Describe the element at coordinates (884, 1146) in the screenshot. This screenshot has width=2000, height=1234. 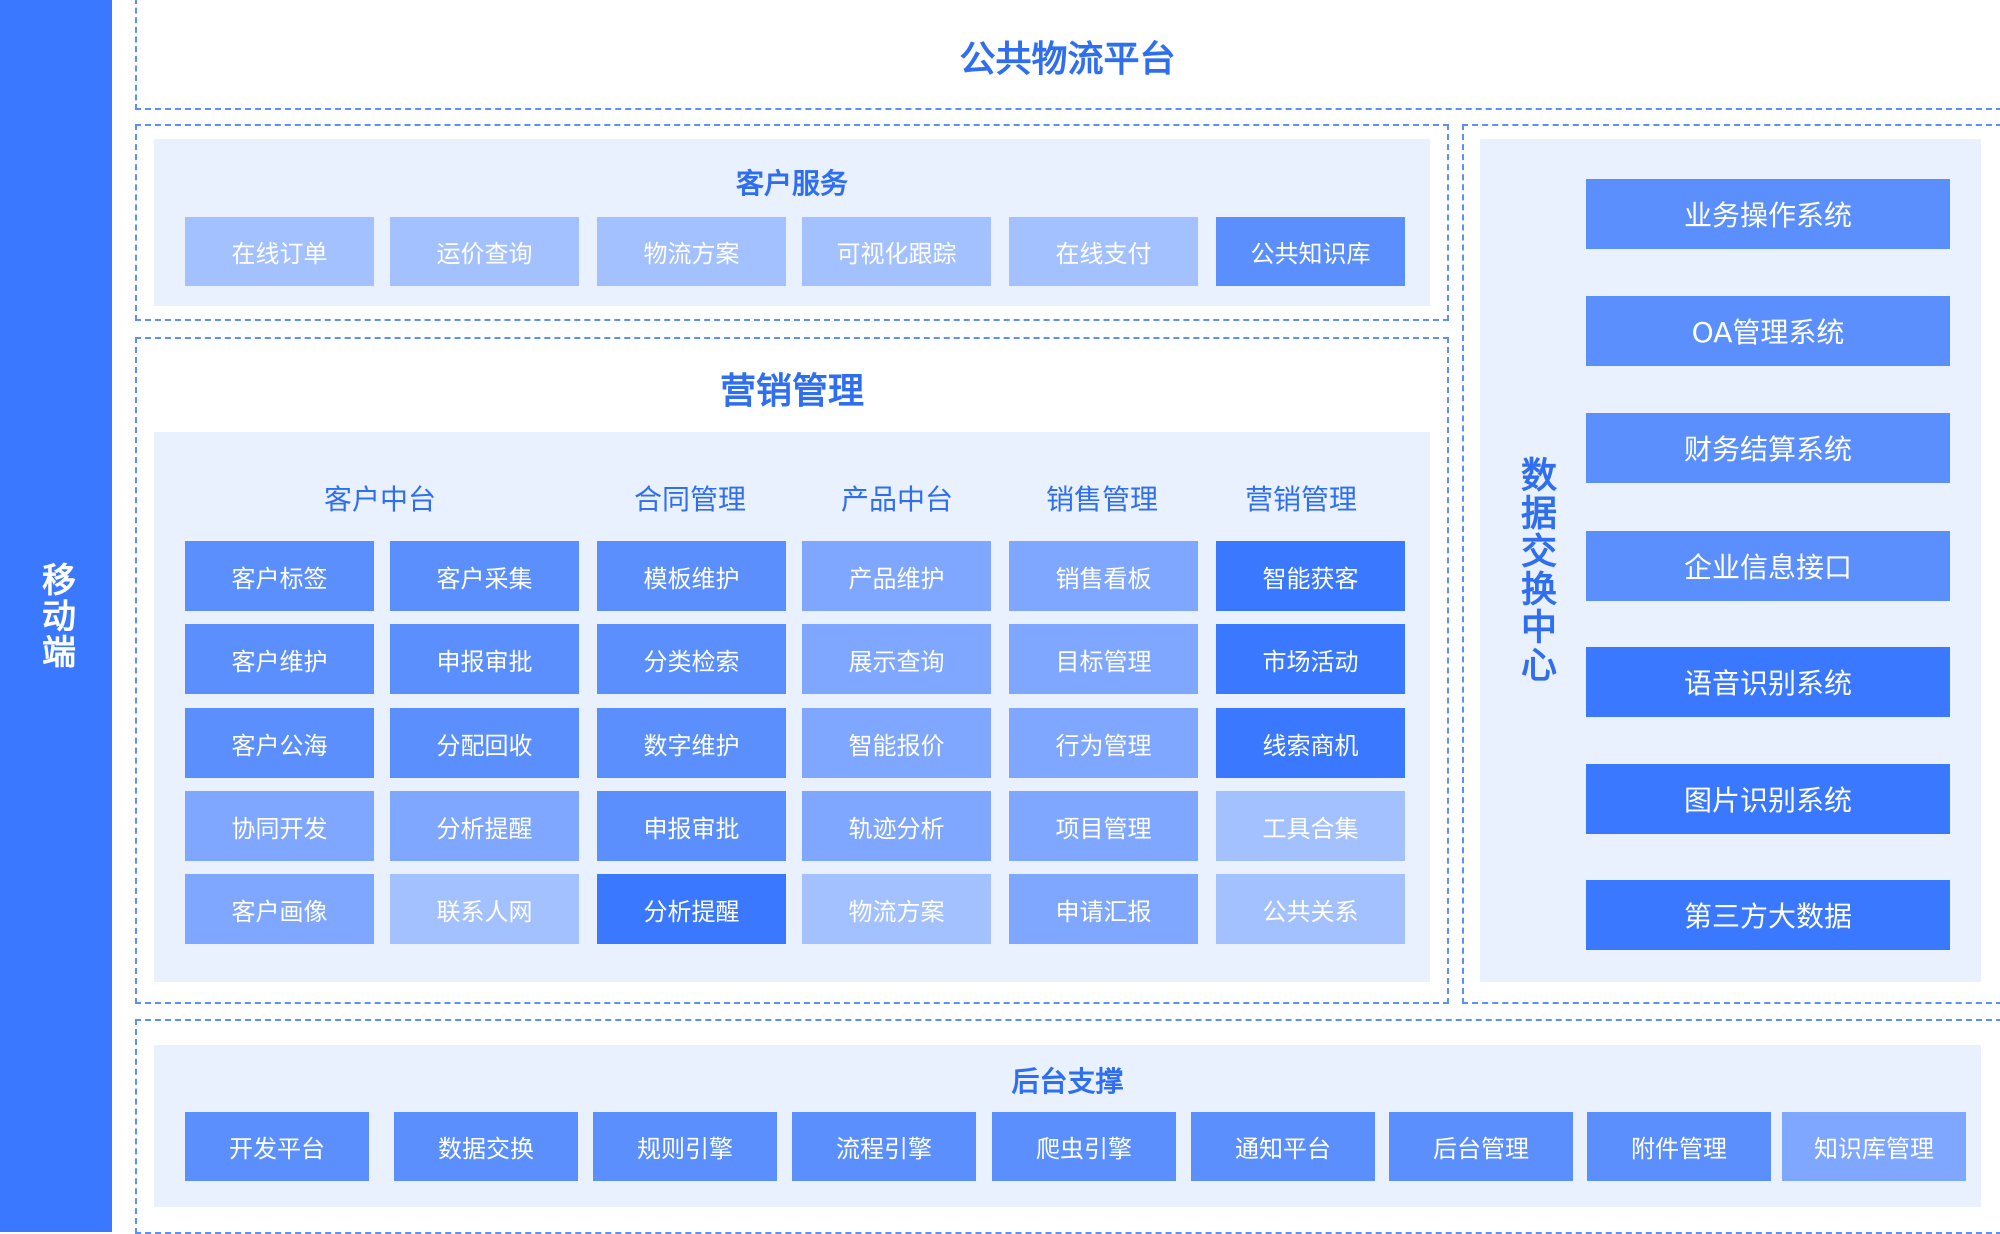
I see `backend-item: 流程引擎` at that location.